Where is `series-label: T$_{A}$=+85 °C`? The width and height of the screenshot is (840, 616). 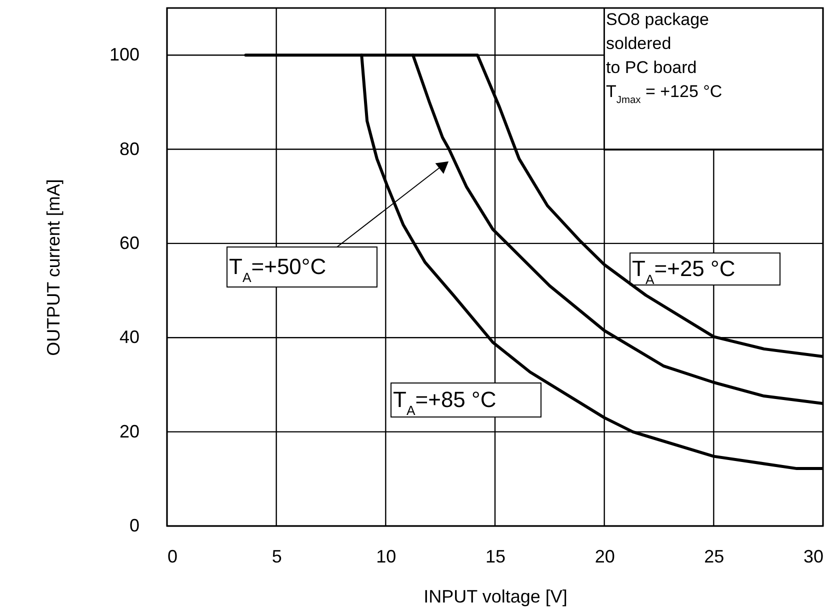
series-label: T$_{A}$=+85 °C is located at coordinates (444, 402).